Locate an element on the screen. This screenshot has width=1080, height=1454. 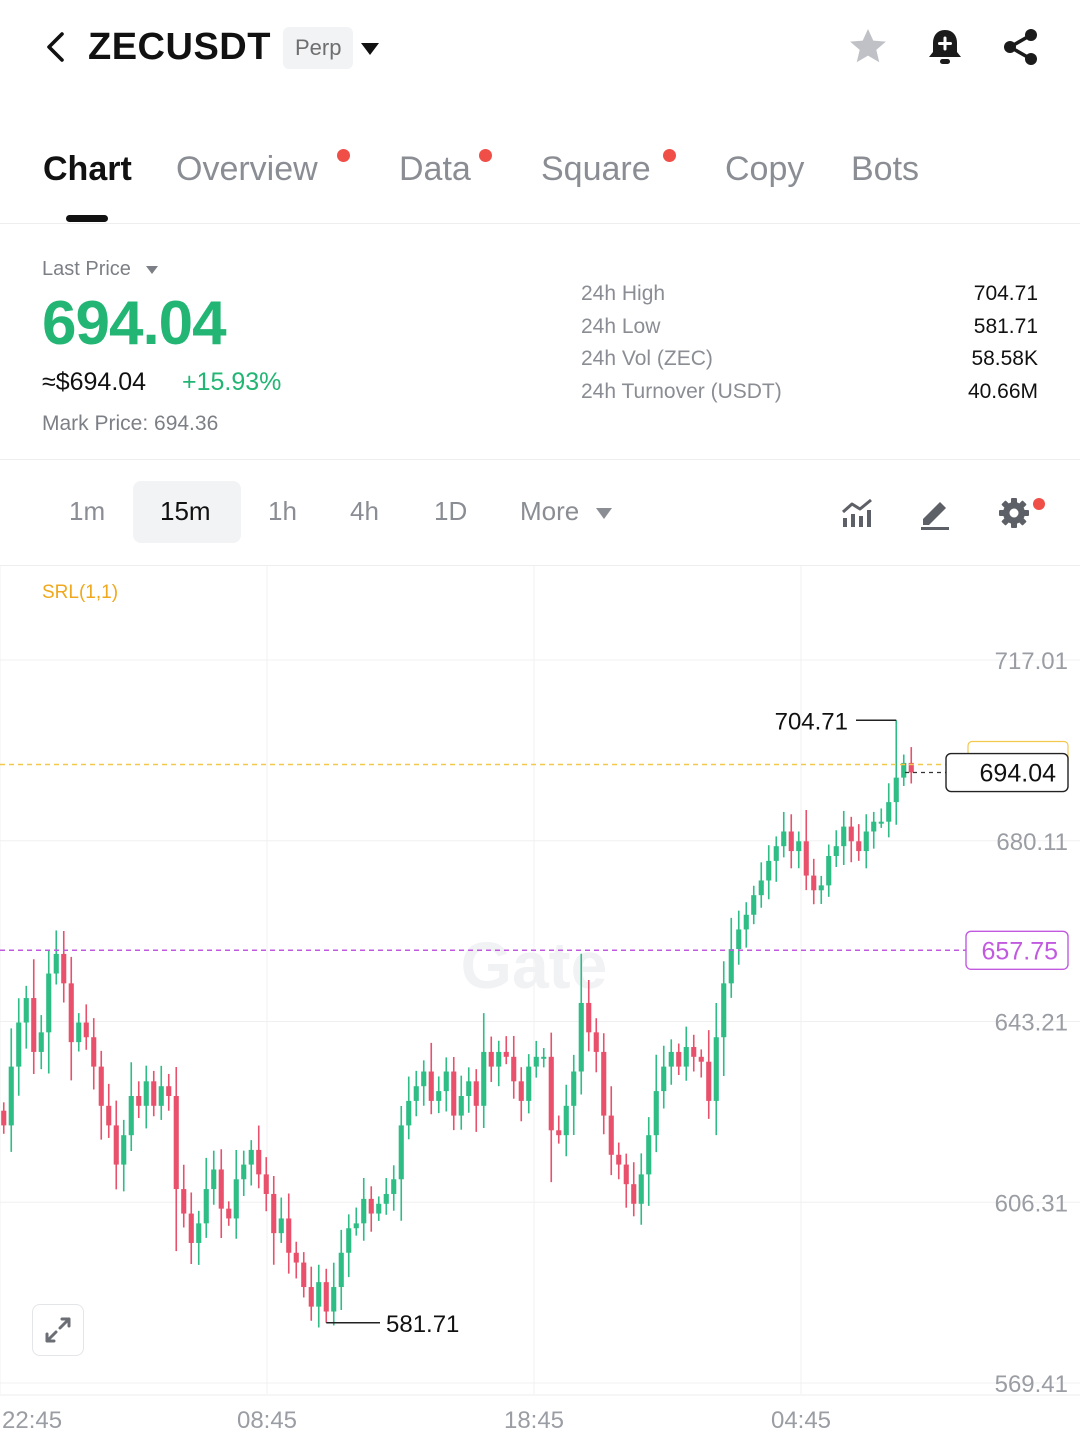
tab-overview: Overview is located at coordinates (247, 169).